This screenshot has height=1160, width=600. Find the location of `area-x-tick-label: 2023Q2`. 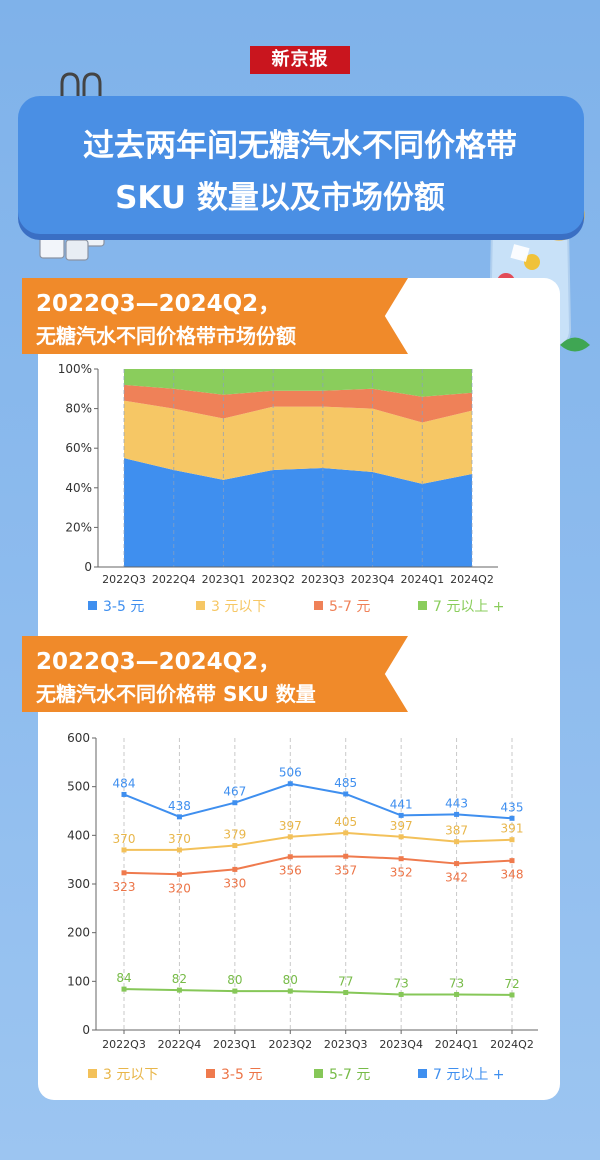

area-x-tick-label: 2023Q2 is located at coordinates (273, 579).